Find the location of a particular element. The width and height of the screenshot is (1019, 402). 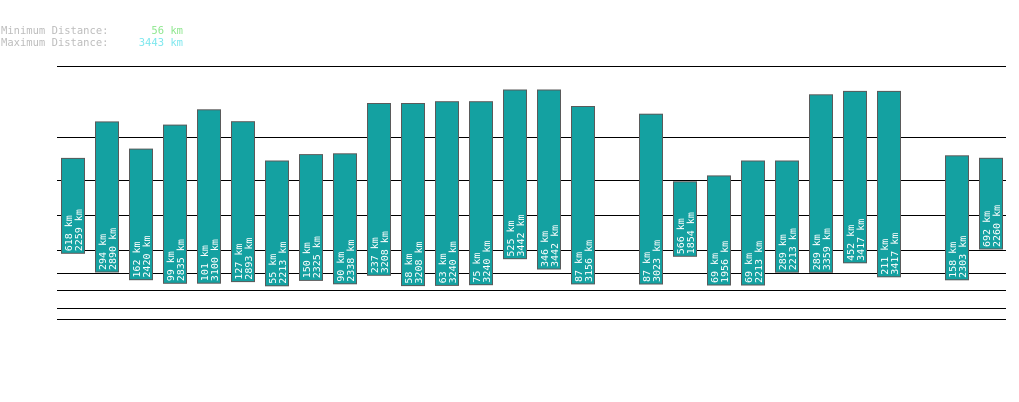

bar-min-label: 75 km is located at coordinates (477, 268).